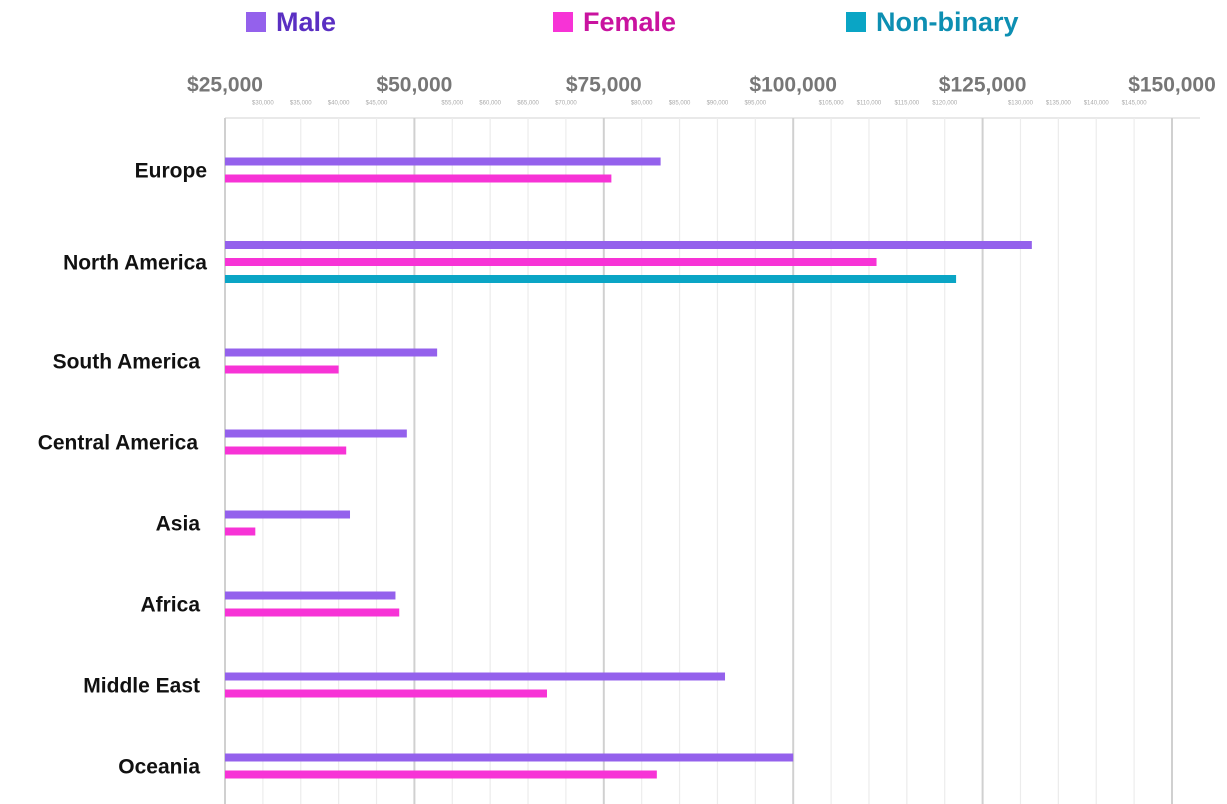 This screenshot has height=804, width=1227. What do you see at coordinates (225, 85) in the screenshot?
I see `x-tick-label: $25,000` at bounding box center [225, 85].